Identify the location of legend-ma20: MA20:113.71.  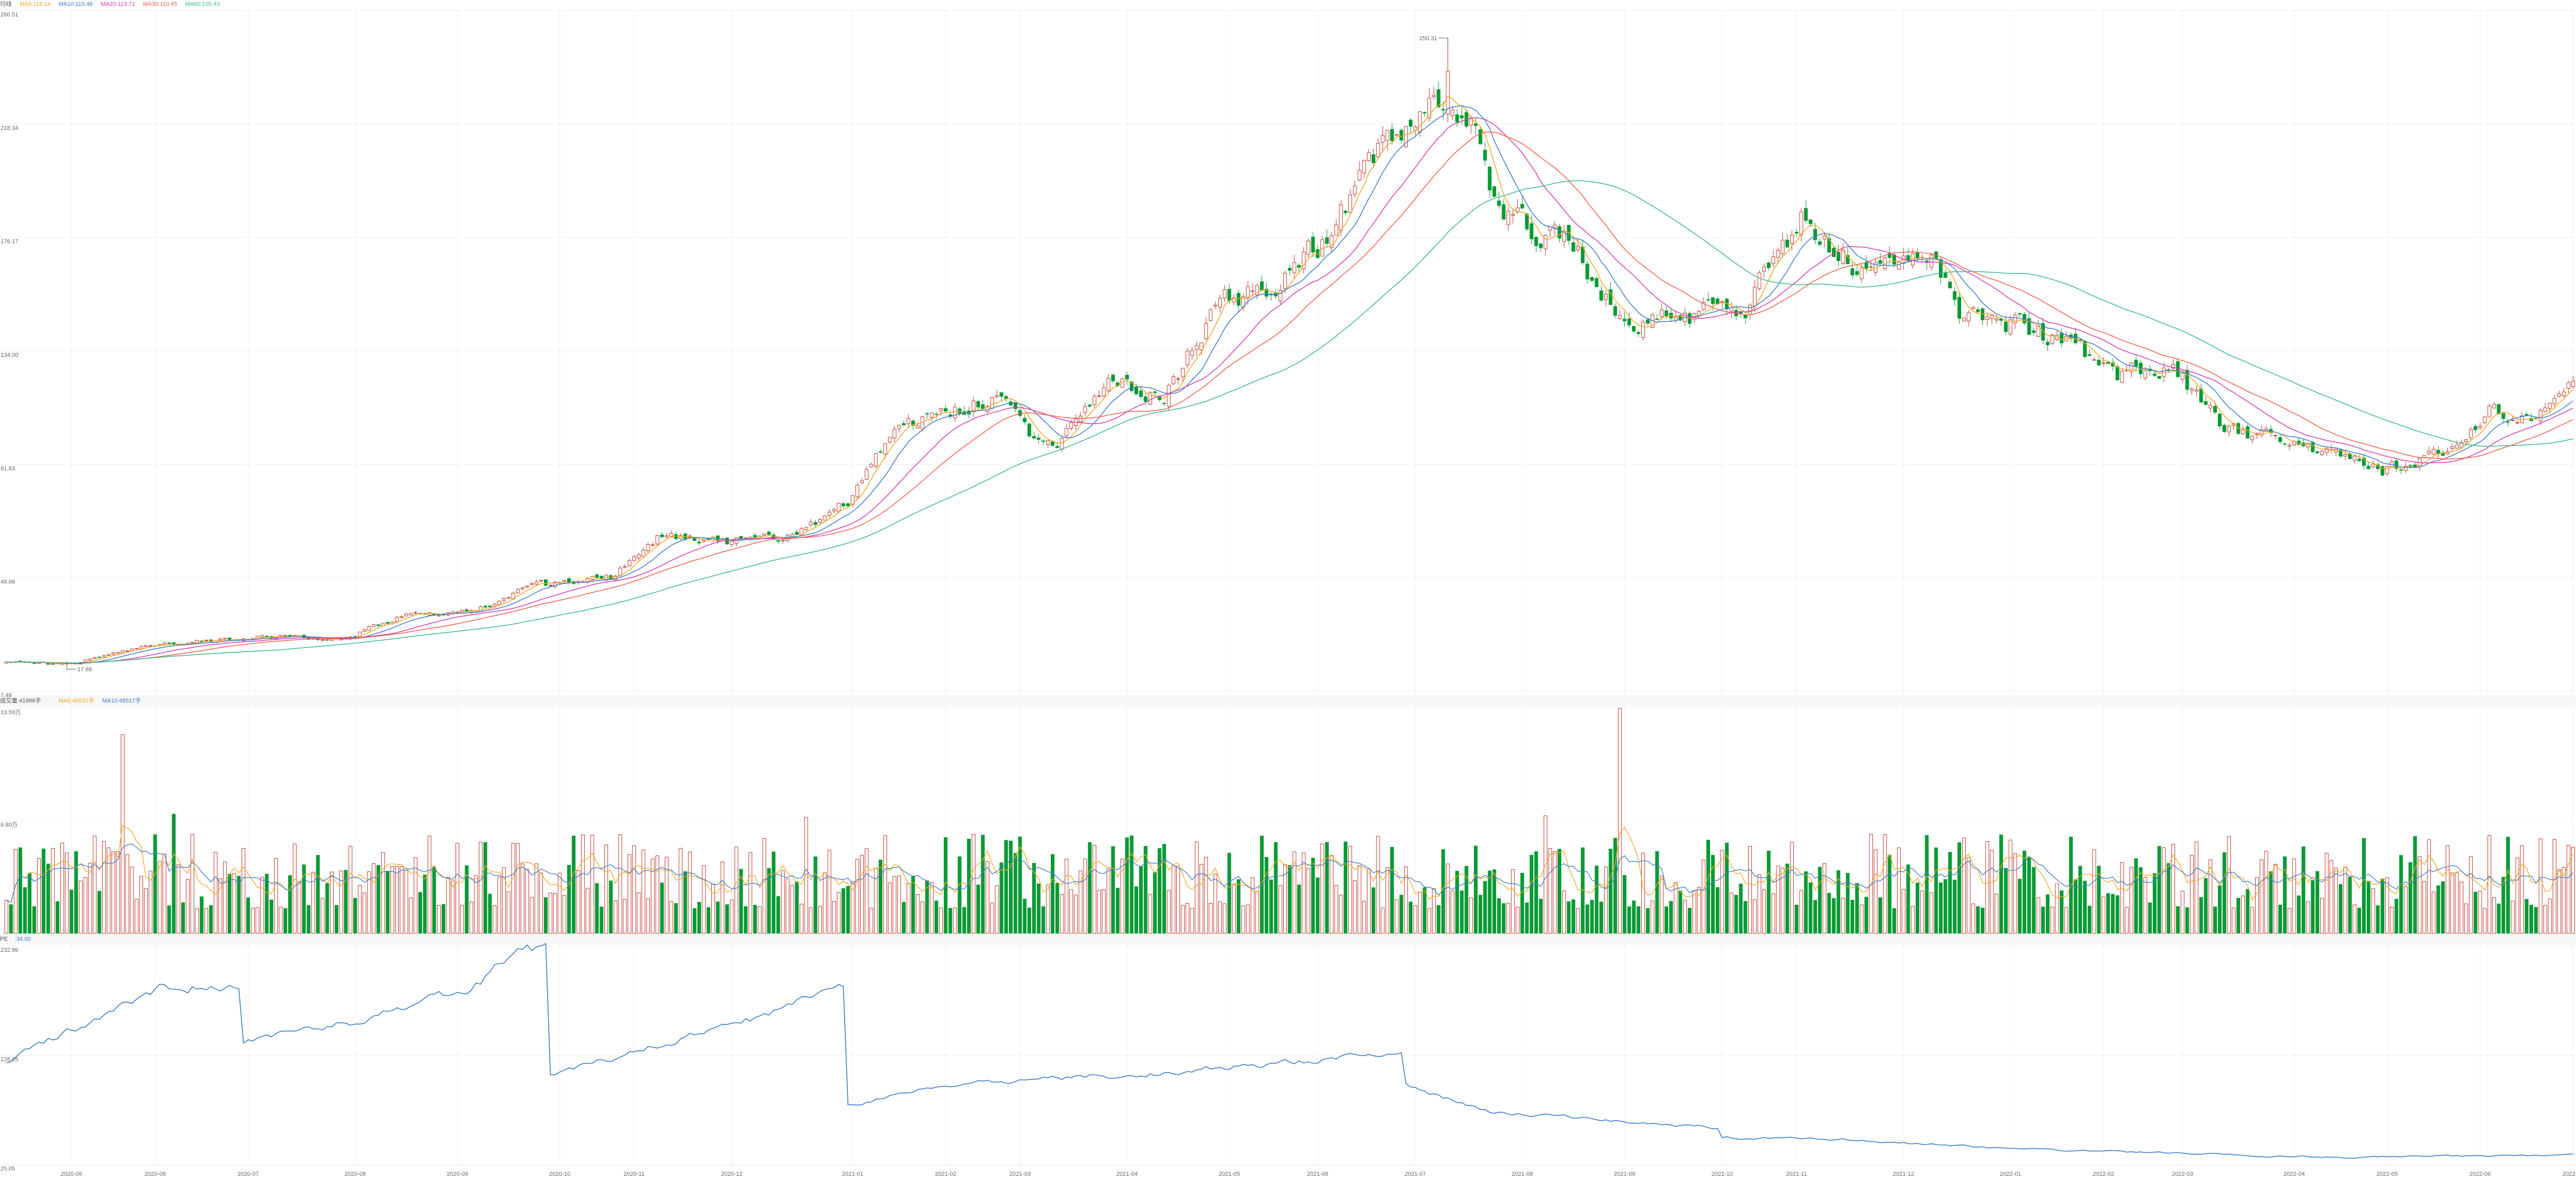
(118, 4).